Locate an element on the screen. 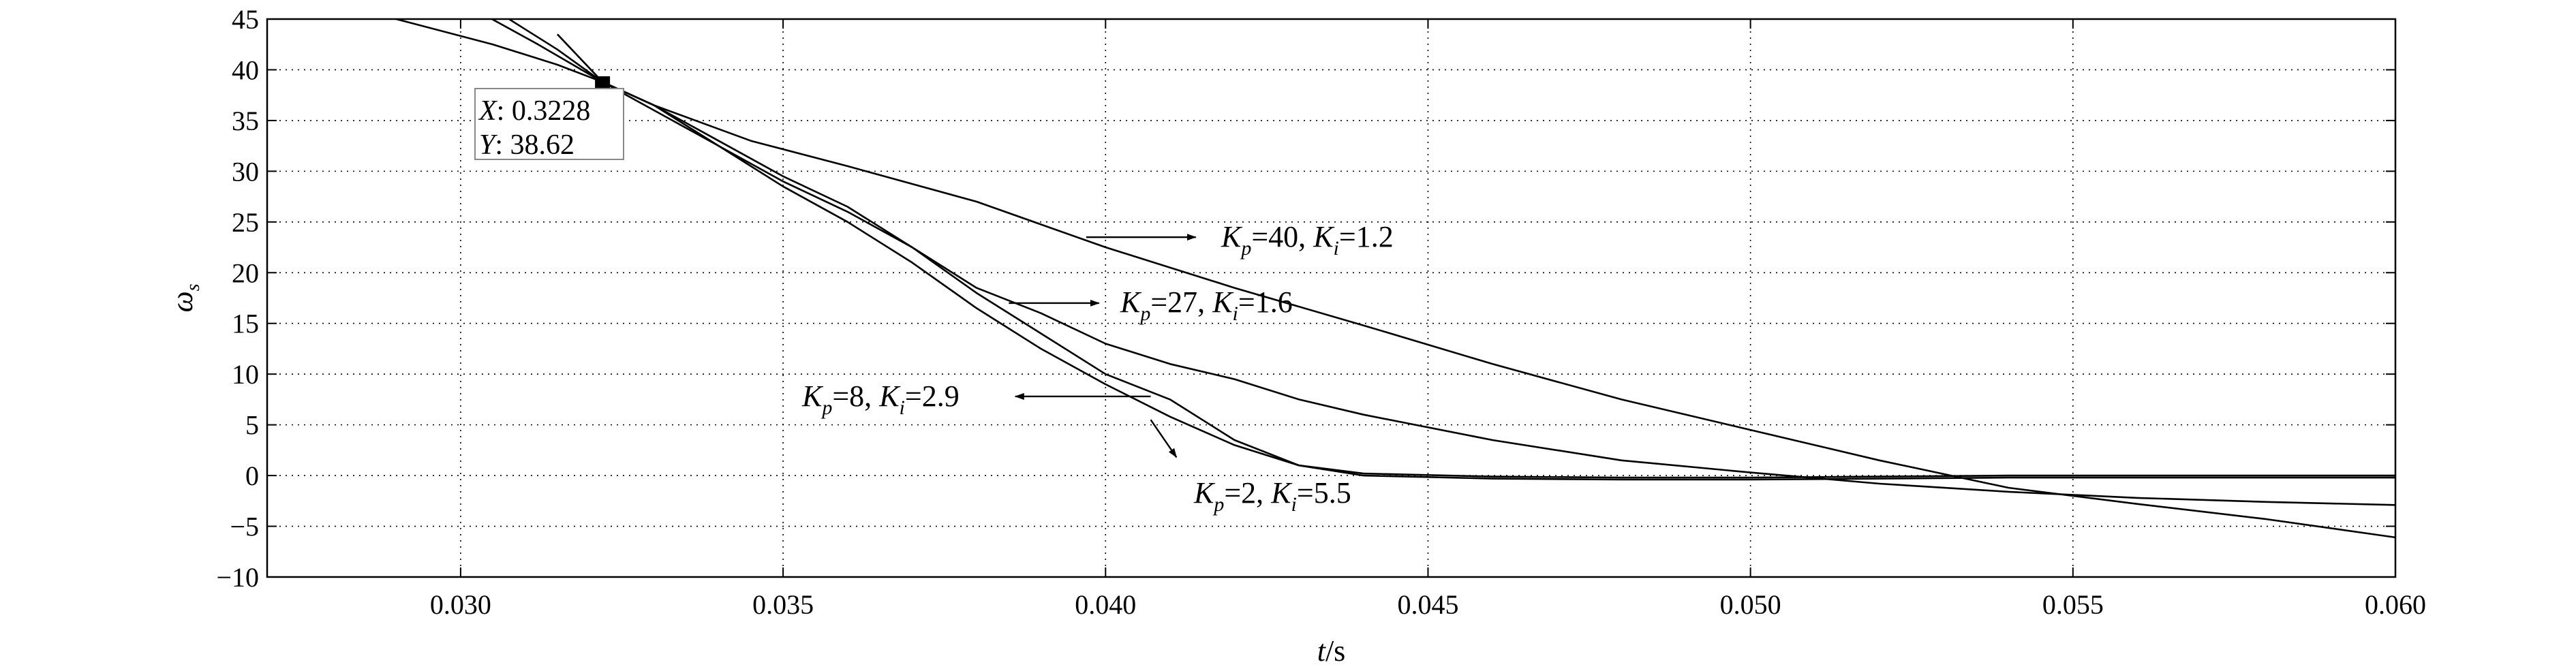 This screenshot has width=2576, height=671. y-tick-label: 20 is located at coordinates (245, 273).